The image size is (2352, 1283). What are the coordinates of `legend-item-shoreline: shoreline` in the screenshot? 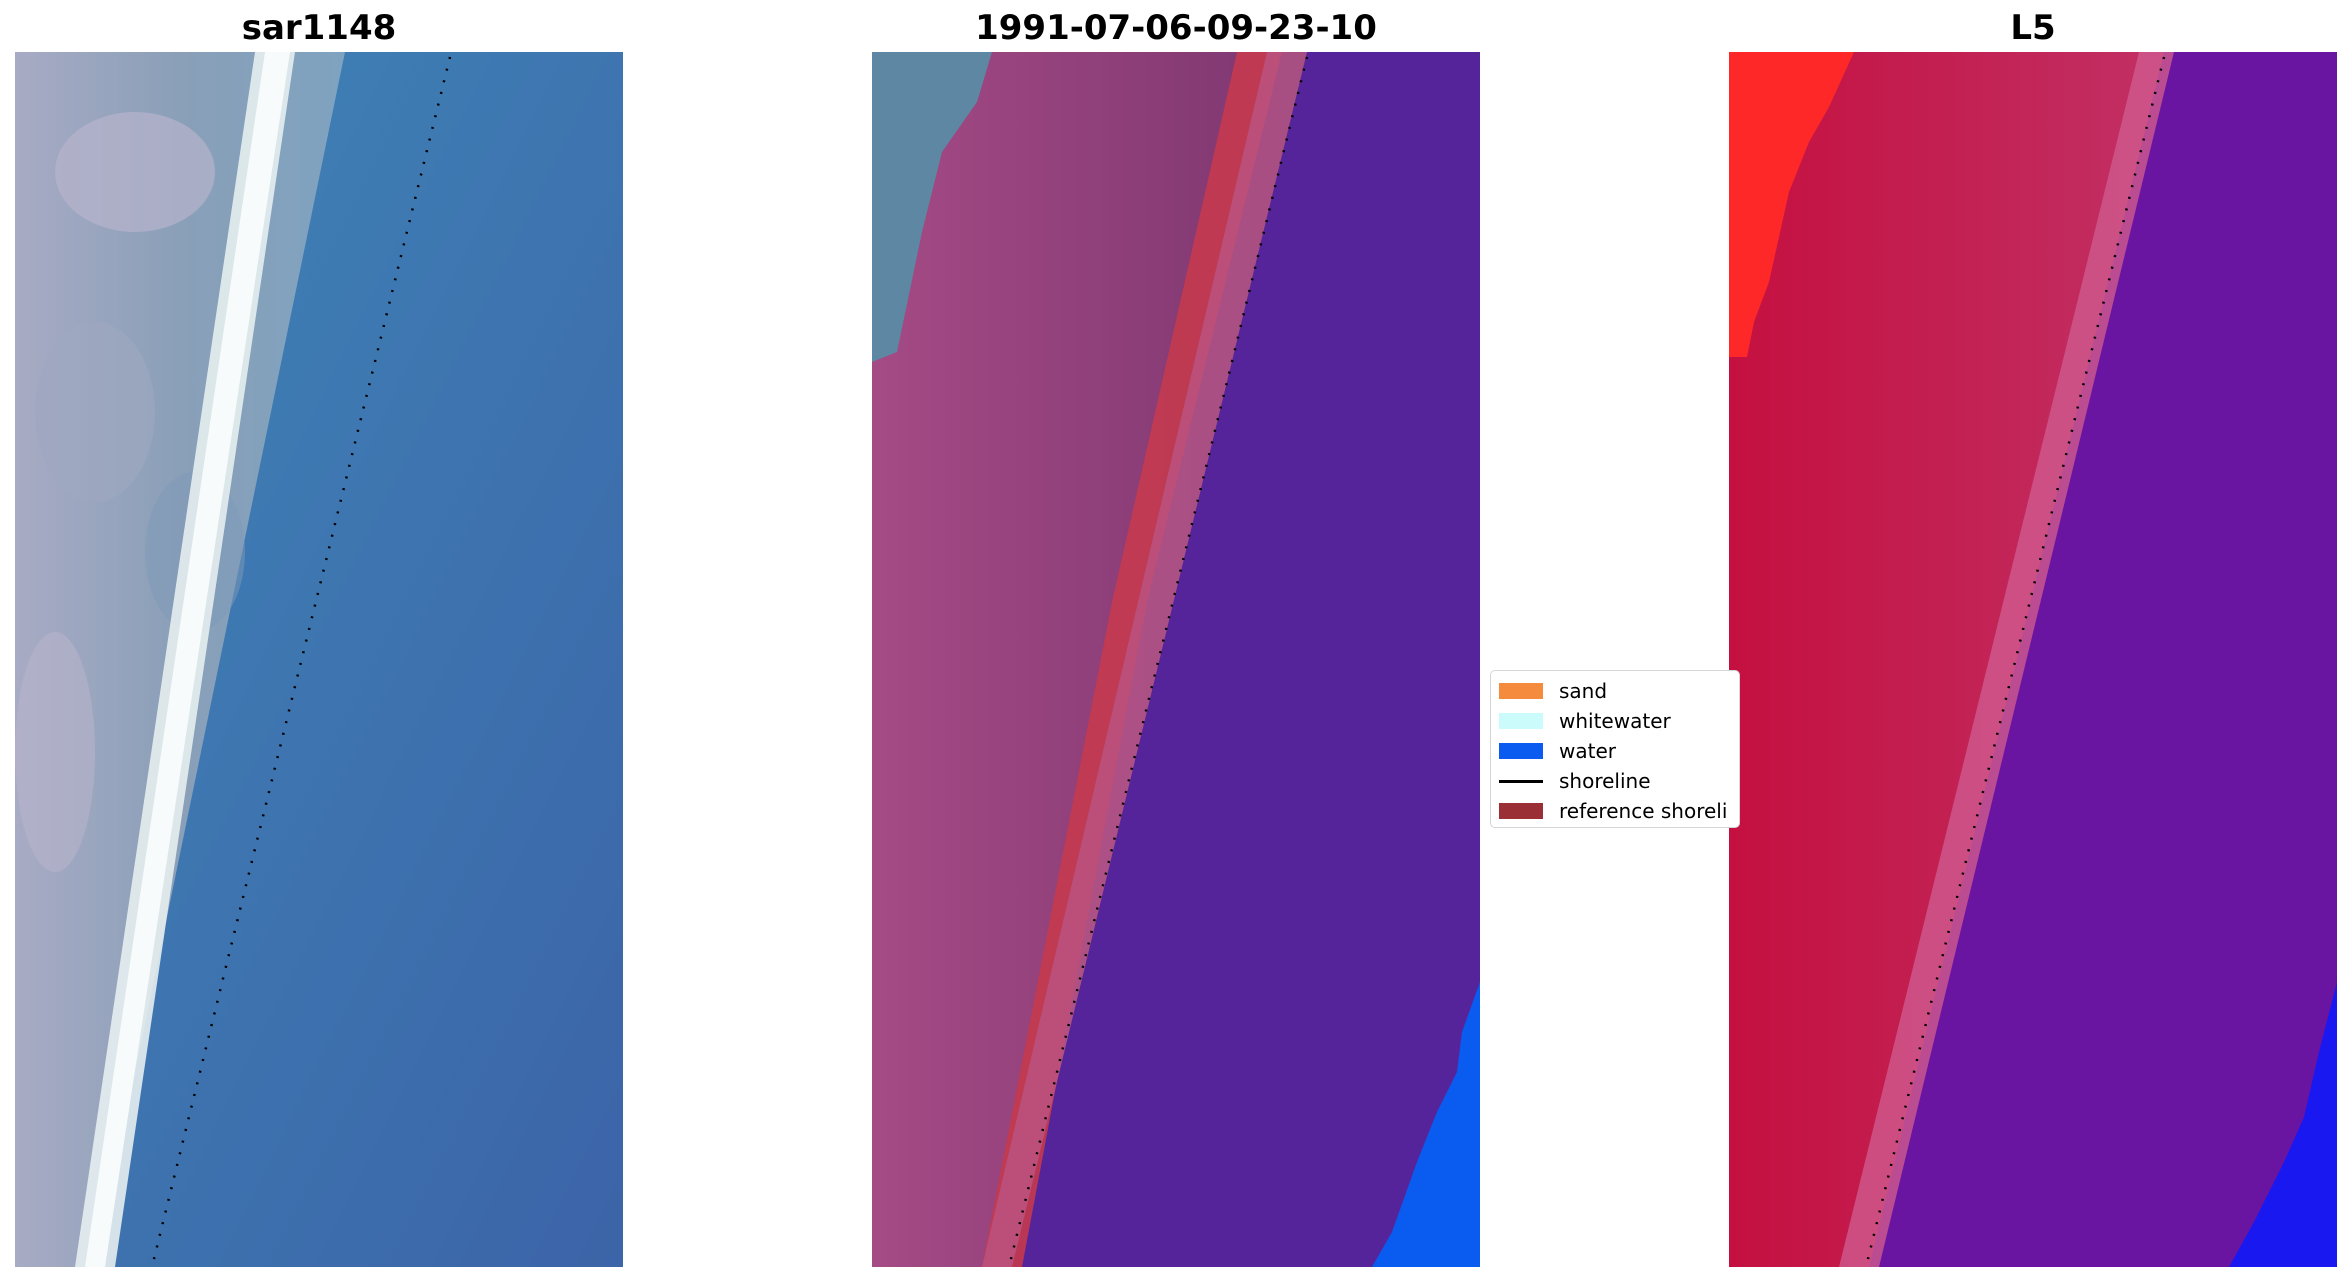 It's located at (1619, 781).